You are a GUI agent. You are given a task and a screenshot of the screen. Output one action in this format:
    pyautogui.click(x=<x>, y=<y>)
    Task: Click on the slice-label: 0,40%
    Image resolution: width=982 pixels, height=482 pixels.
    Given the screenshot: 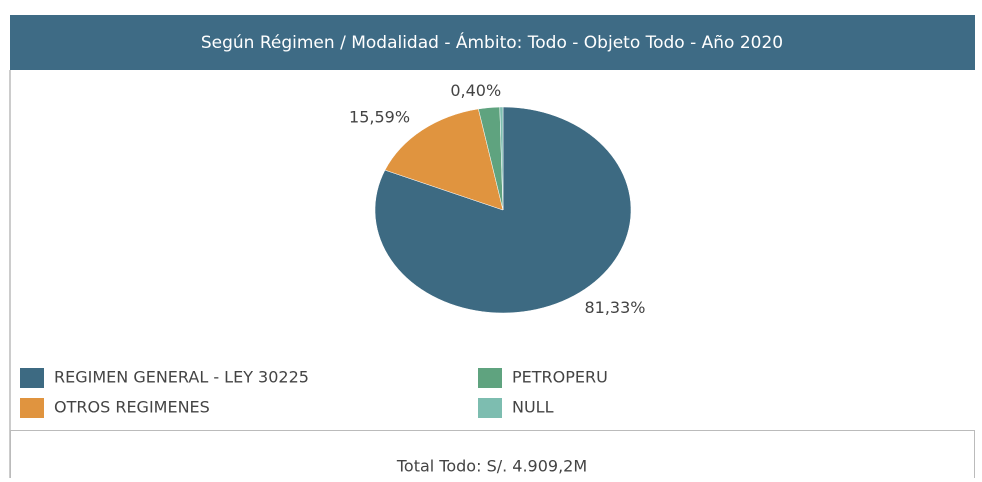 What is the action you would take?
    pyautogui.click(x=475, y=90)
    